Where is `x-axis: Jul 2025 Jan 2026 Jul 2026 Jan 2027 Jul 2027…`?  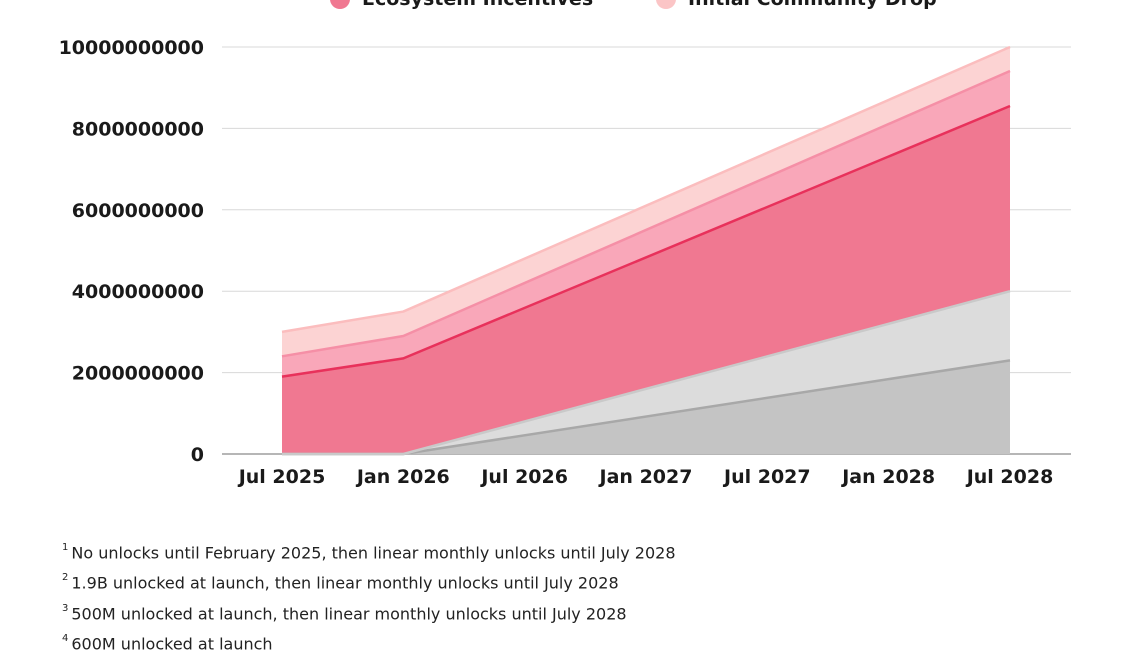 x-axis: Jul 2025 Jan 2026 Jul 2026 Jan 2027 Jul 2027… is located at coordinates (645, 477).